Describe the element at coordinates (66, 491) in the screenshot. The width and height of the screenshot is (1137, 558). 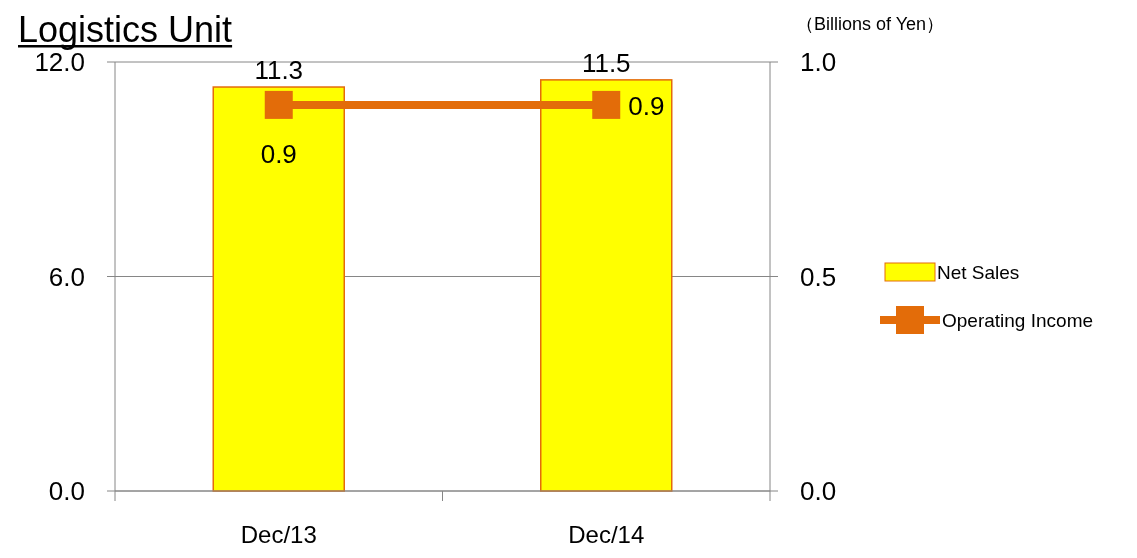
I see `y-tick-label: 0.0` at that location.